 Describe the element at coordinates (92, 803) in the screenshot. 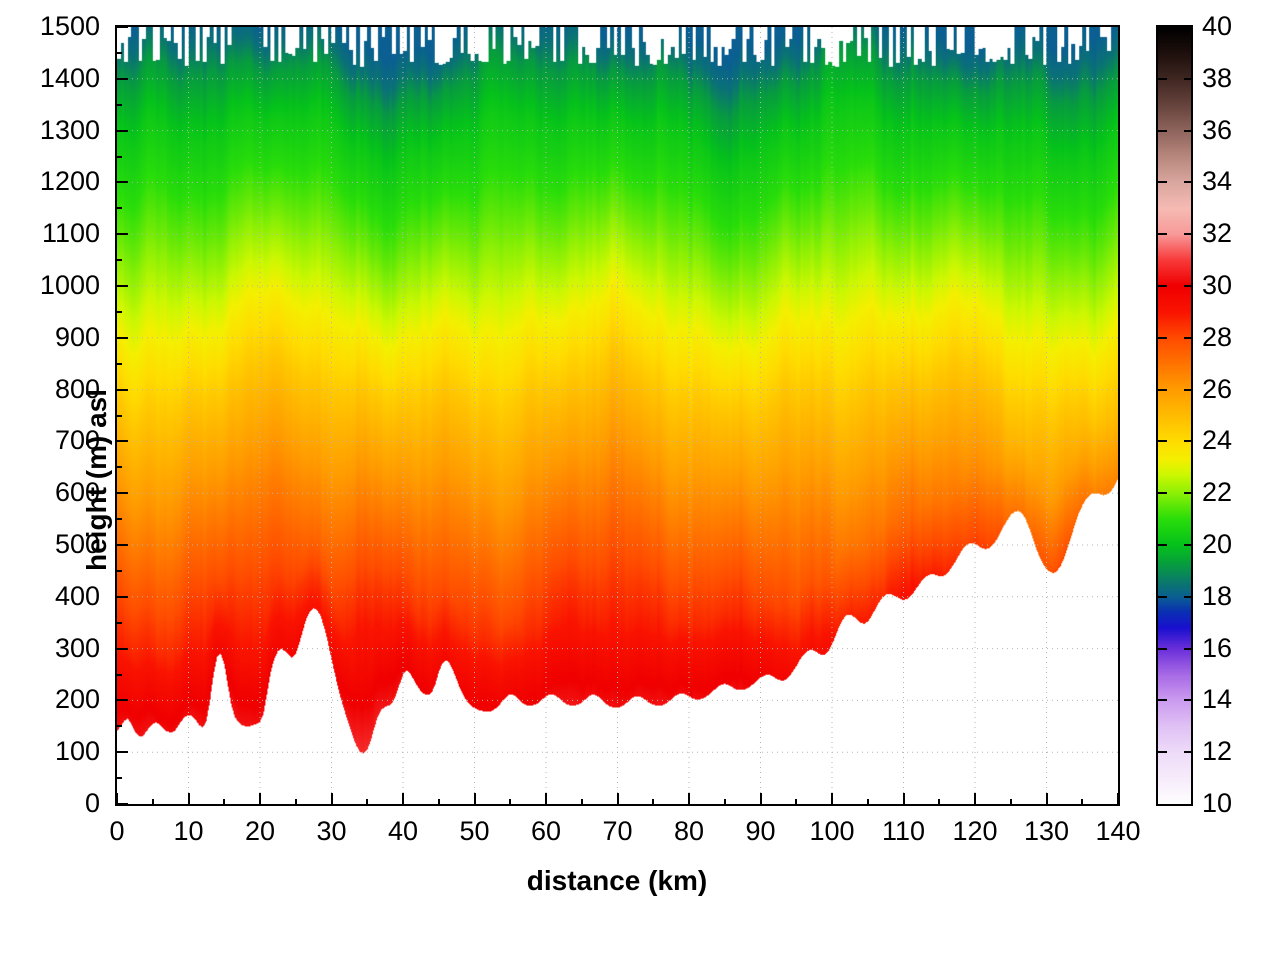

I see `y-tick-label: 0` at that location.